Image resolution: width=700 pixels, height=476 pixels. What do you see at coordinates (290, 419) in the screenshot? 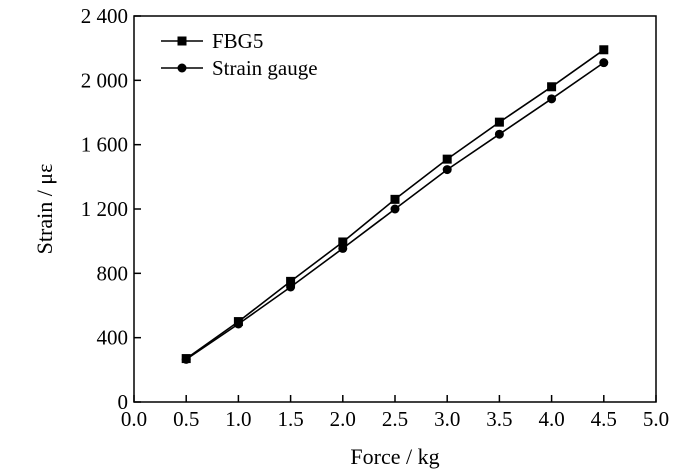
I see `x-tick-label: 1.5` at bounding box center [290, 419].